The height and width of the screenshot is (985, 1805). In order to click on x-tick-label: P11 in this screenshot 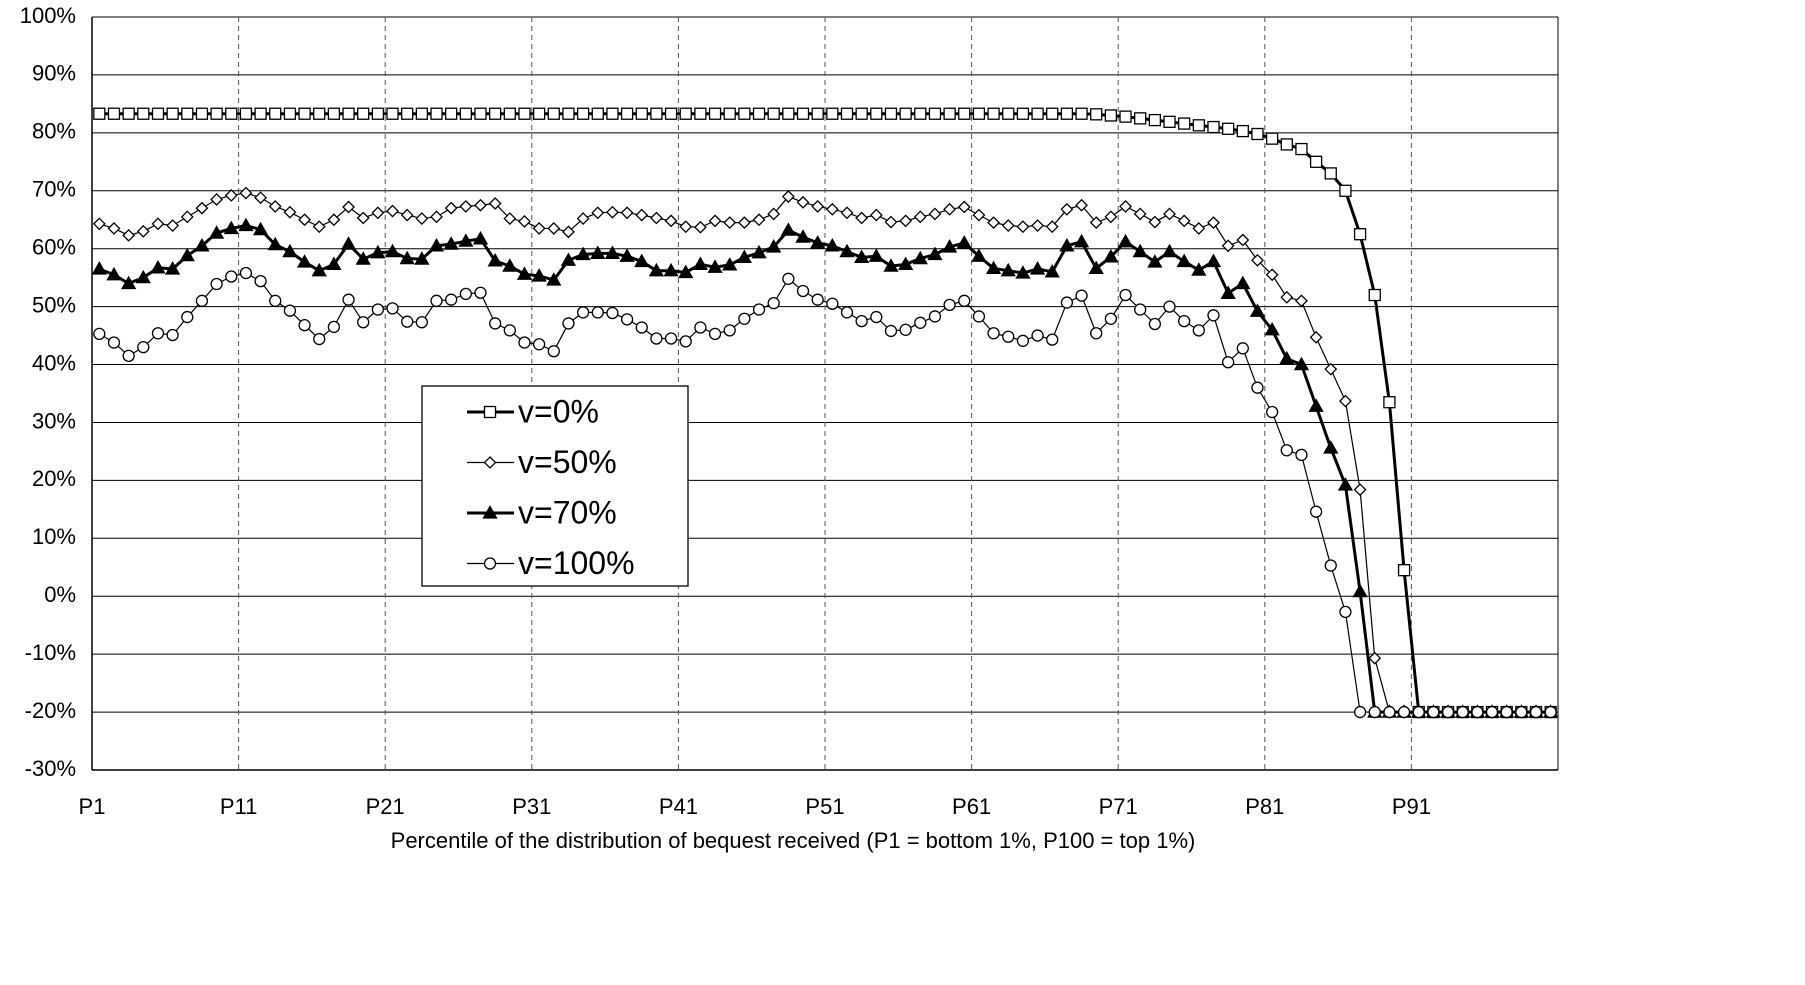, I will do `click(239, 806)`.